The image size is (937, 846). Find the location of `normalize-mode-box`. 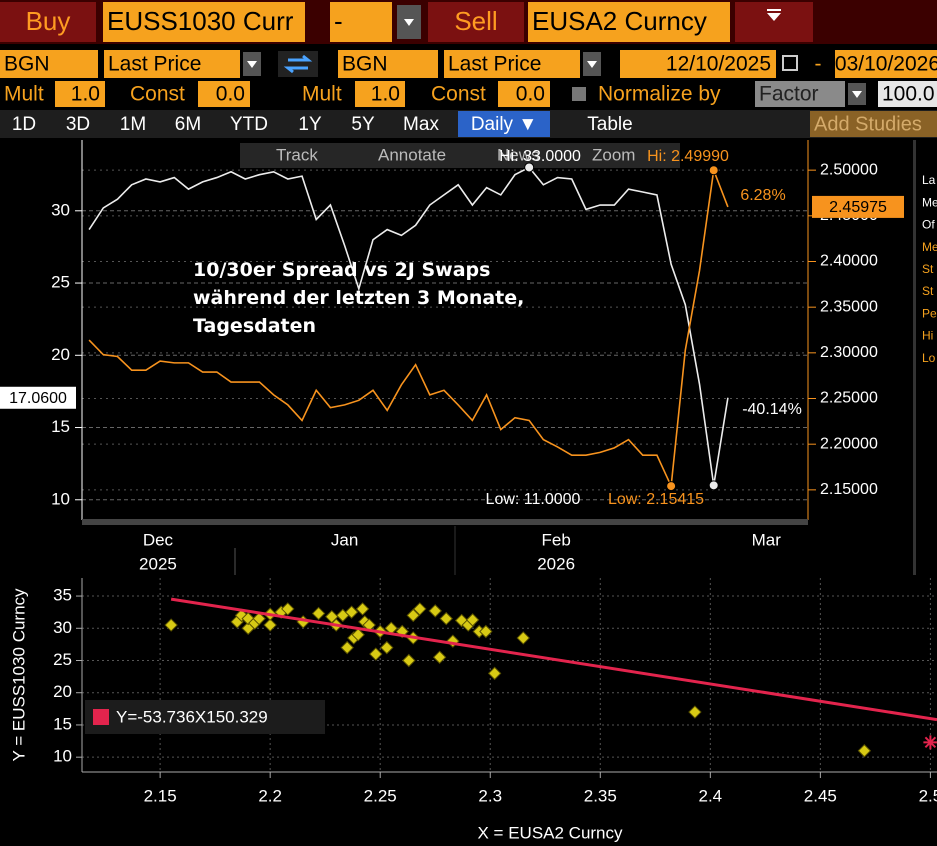

normalize-mode-box is located at coordinates (800, 94).